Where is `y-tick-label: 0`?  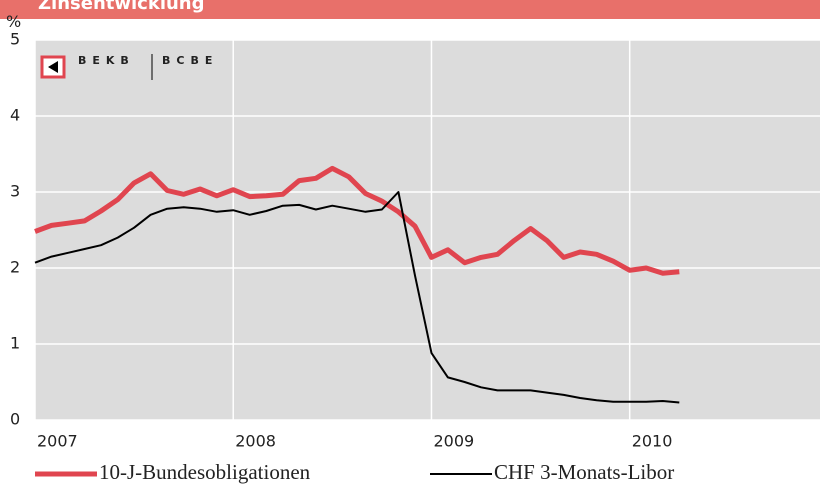 y-tick-label: 0 is located at coordinates (15, 419).